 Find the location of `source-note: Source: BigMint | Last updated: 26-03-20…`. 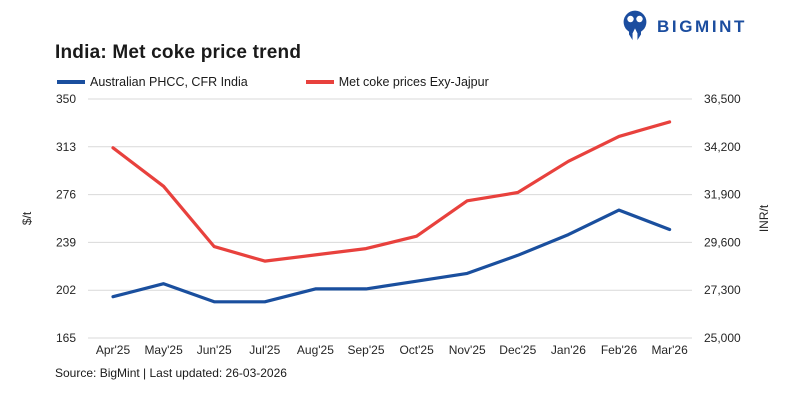

source-note: Source: BigMint | Last updated: 26-03-20… is located at coordinates (171, 373).